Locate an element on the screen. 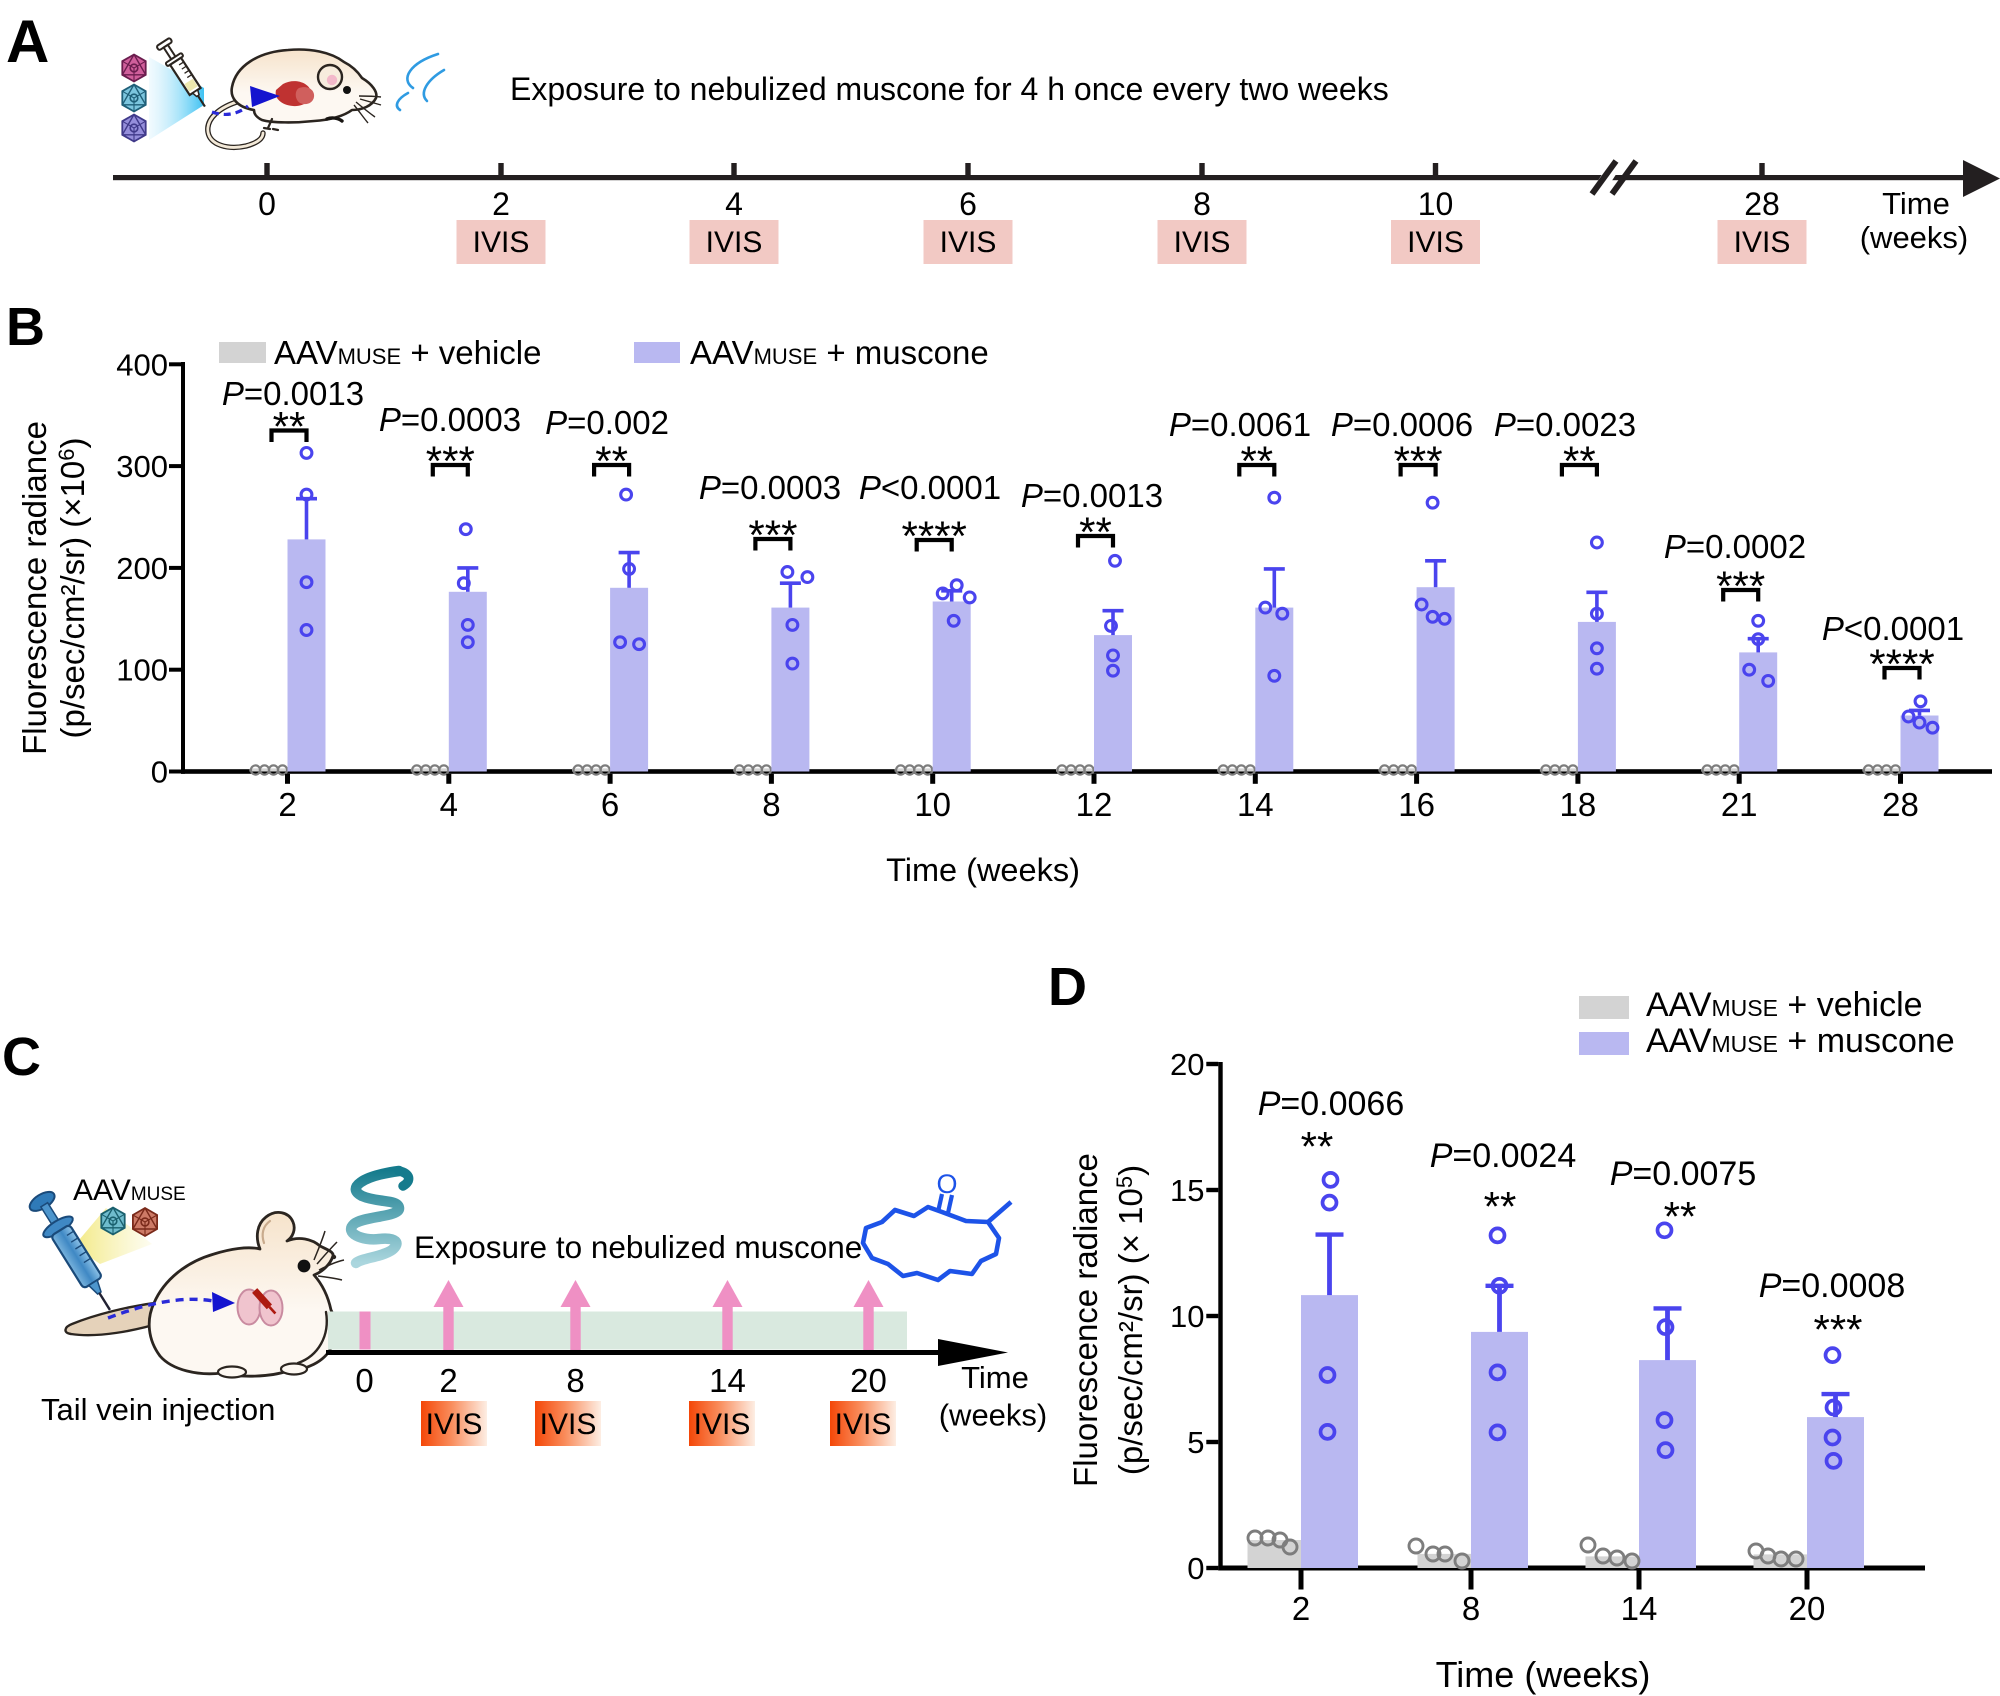  svg-text: P=0.0006 is located at coordinates (1402, 424).